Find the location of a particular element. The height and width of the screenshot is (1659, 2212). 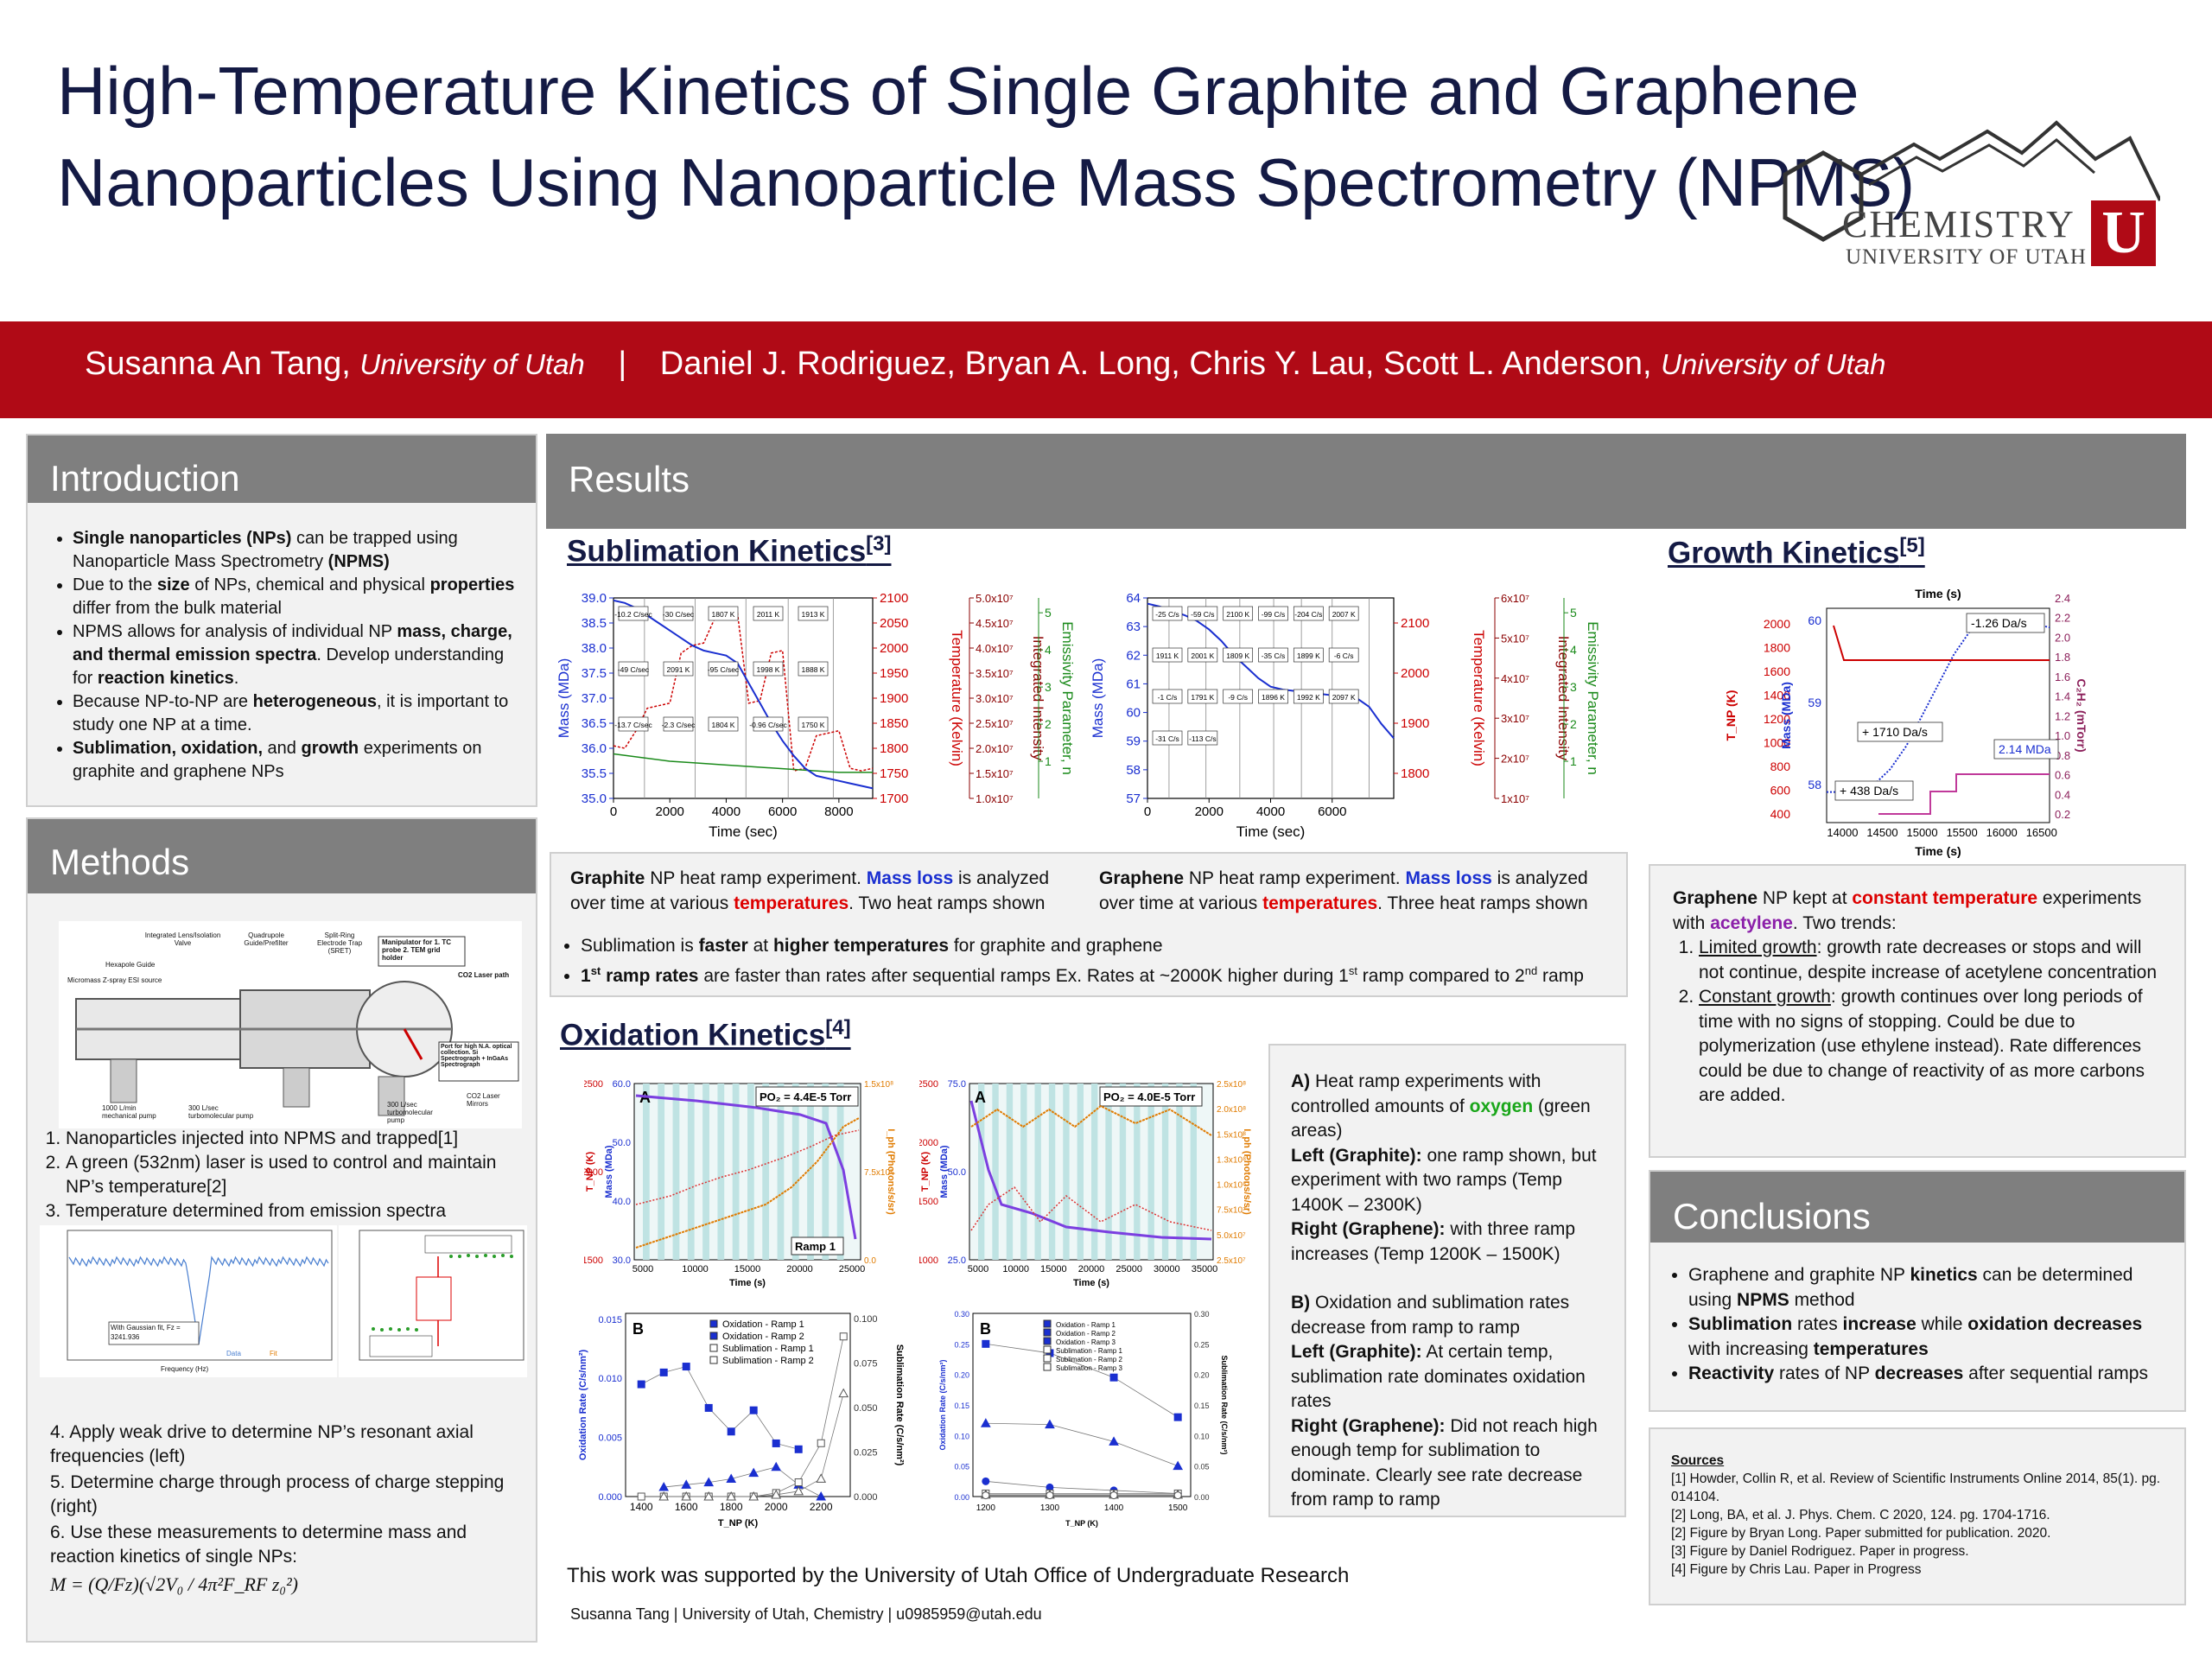

y4-tick-label: 1 is located at coordinates (1048, 761).